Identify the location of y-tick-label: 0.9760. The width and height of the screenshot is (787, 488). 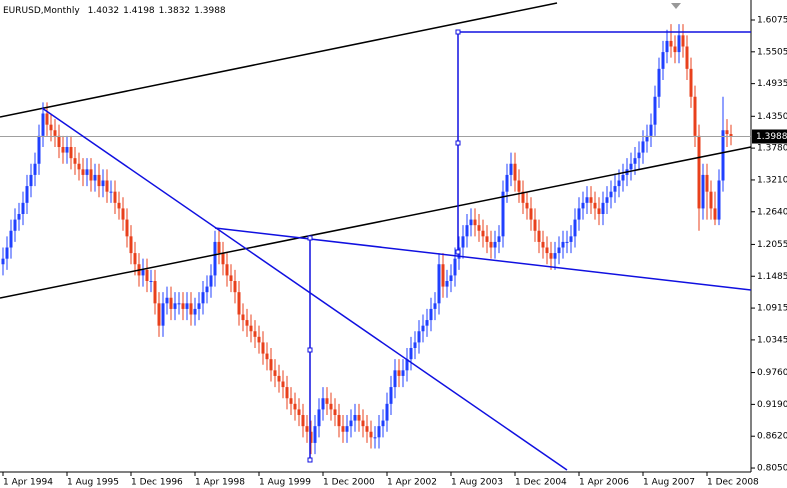
(772, 373).